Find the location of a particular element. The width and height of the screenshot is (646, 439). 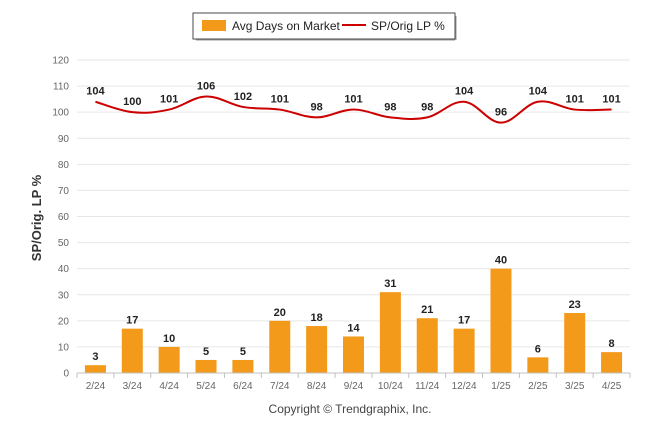

y-tick-label: 50 is located at coordinates (64, 243).